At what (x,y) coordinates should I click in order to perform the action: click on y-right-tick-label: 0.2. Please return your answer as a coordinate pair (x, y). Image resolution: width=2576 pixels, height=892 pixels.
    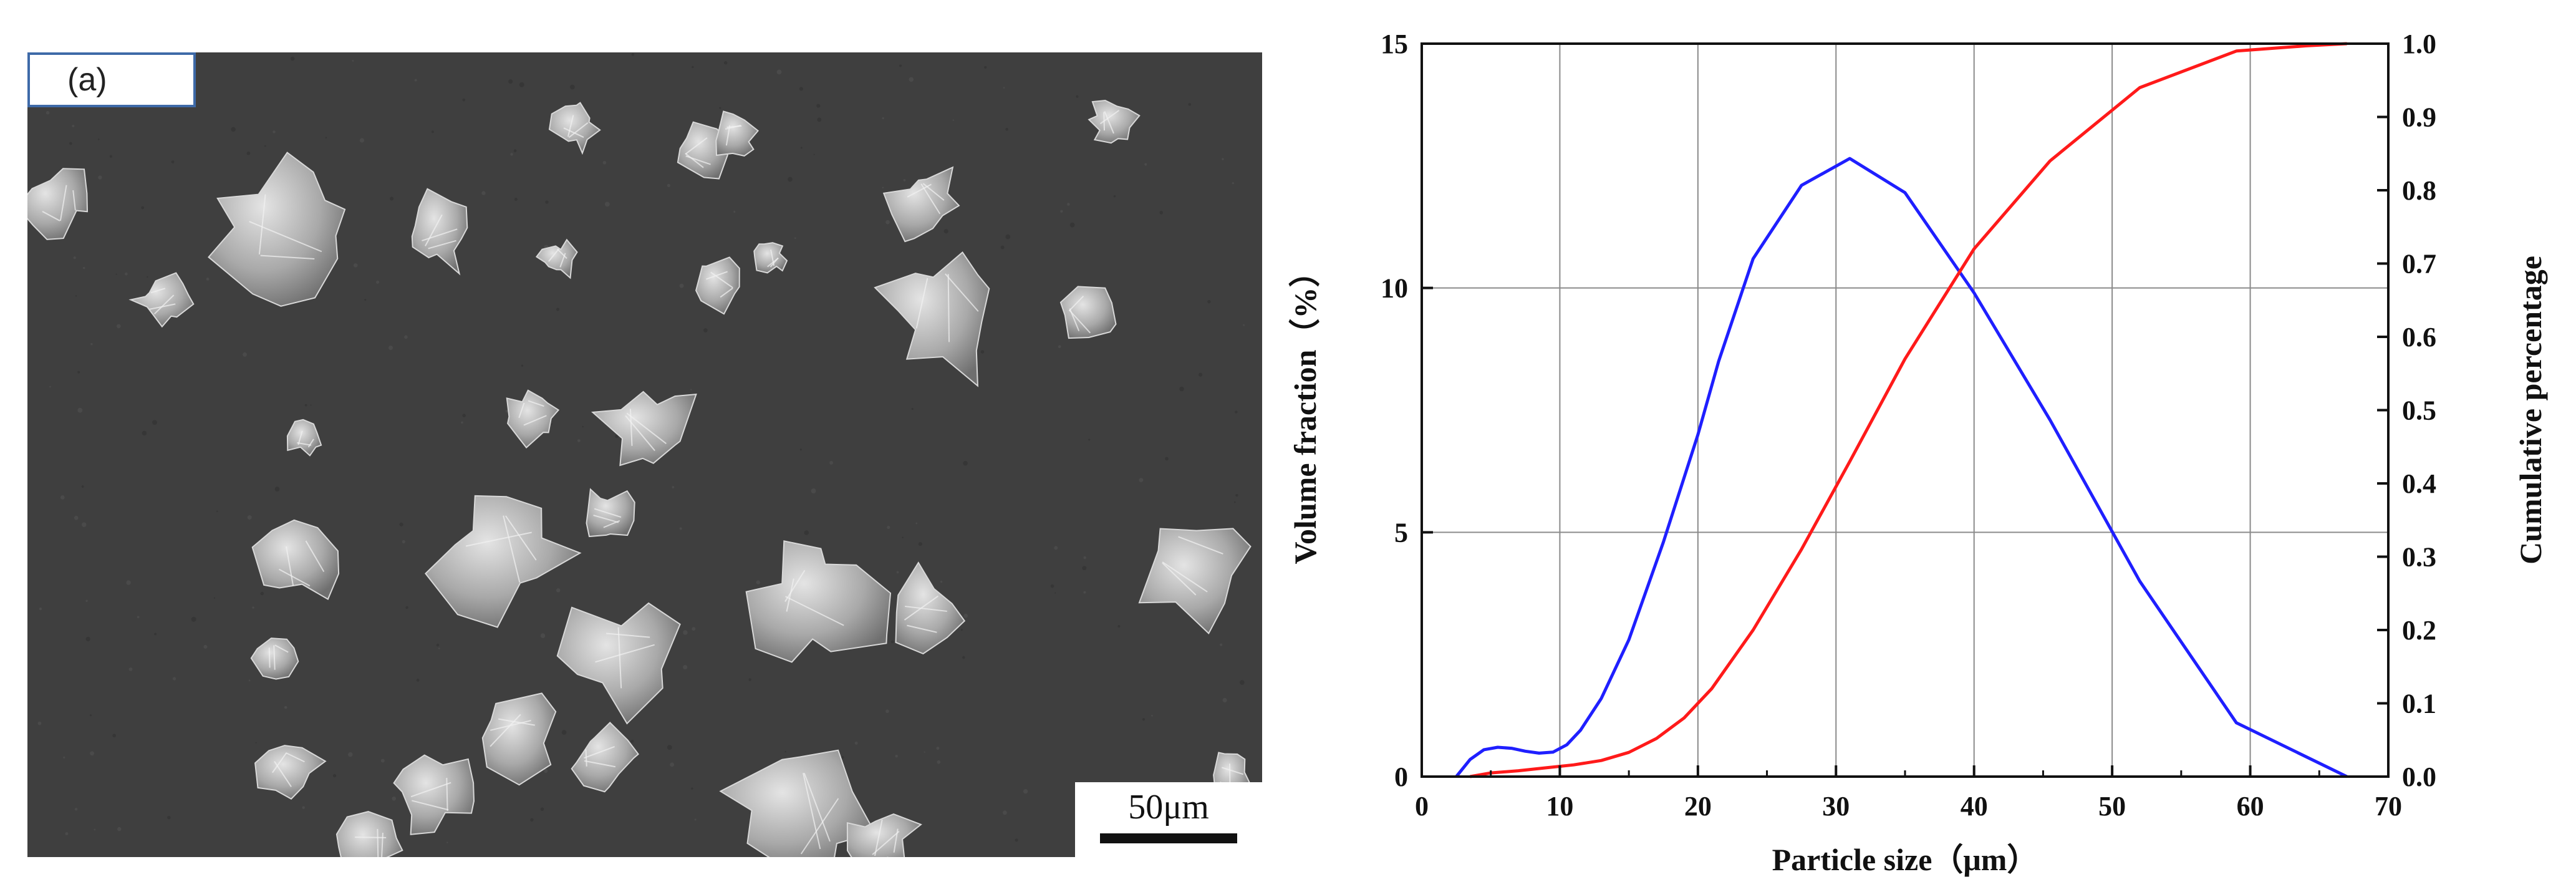
    Looking at the image, I should click on (2419, 630).